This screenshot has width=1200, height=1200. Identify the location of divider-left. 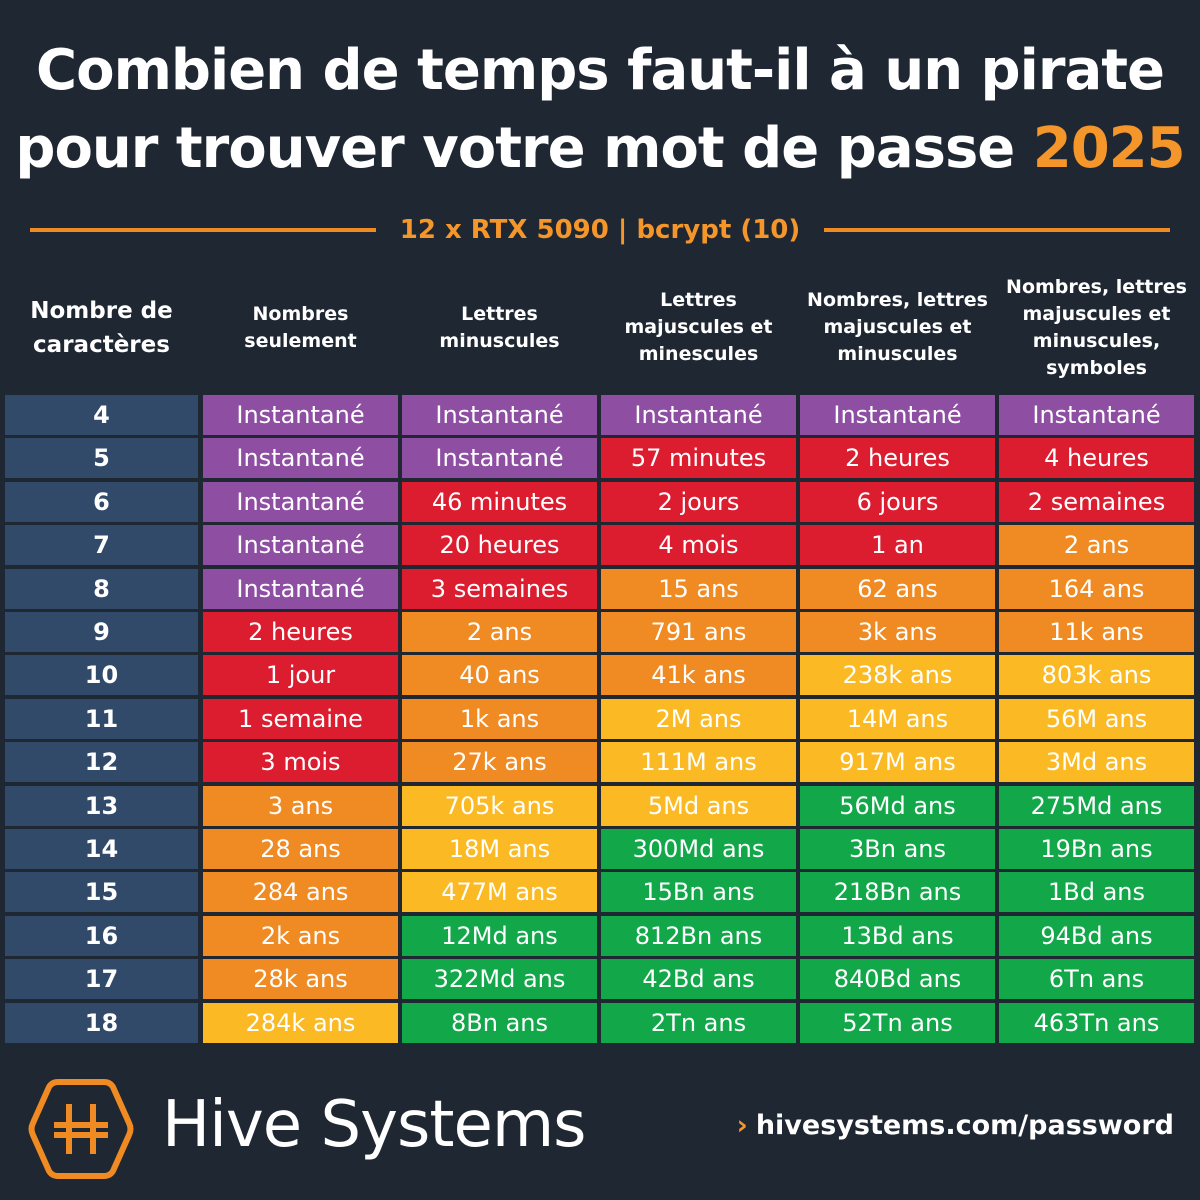
(203, 230).